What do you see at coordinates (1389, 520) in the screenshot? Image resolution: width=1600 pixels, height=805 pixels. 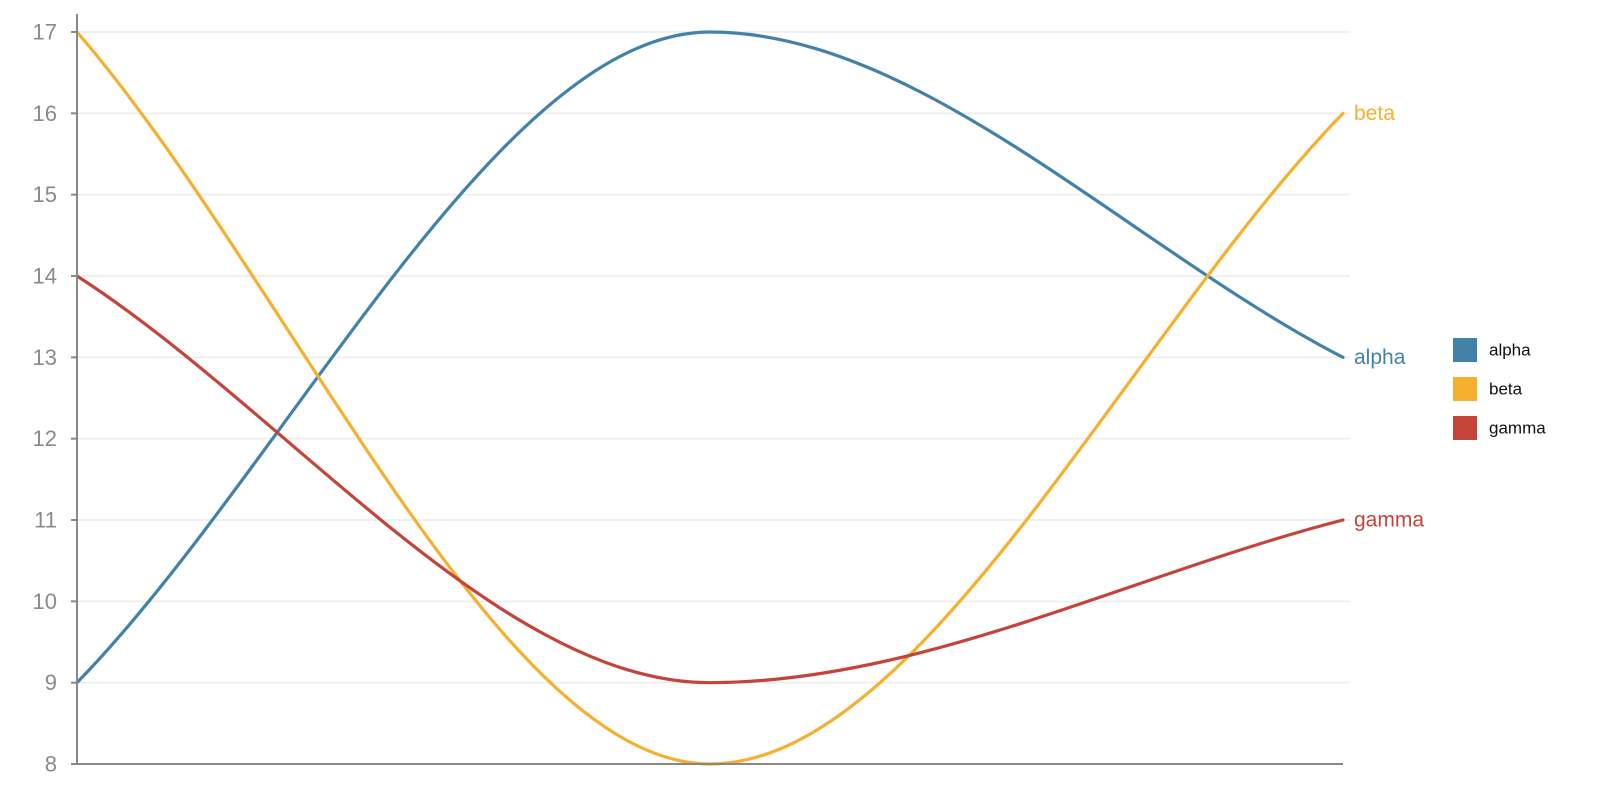 I see `series-end-label-gamma: gamma` at bounding box center [1389, 520].